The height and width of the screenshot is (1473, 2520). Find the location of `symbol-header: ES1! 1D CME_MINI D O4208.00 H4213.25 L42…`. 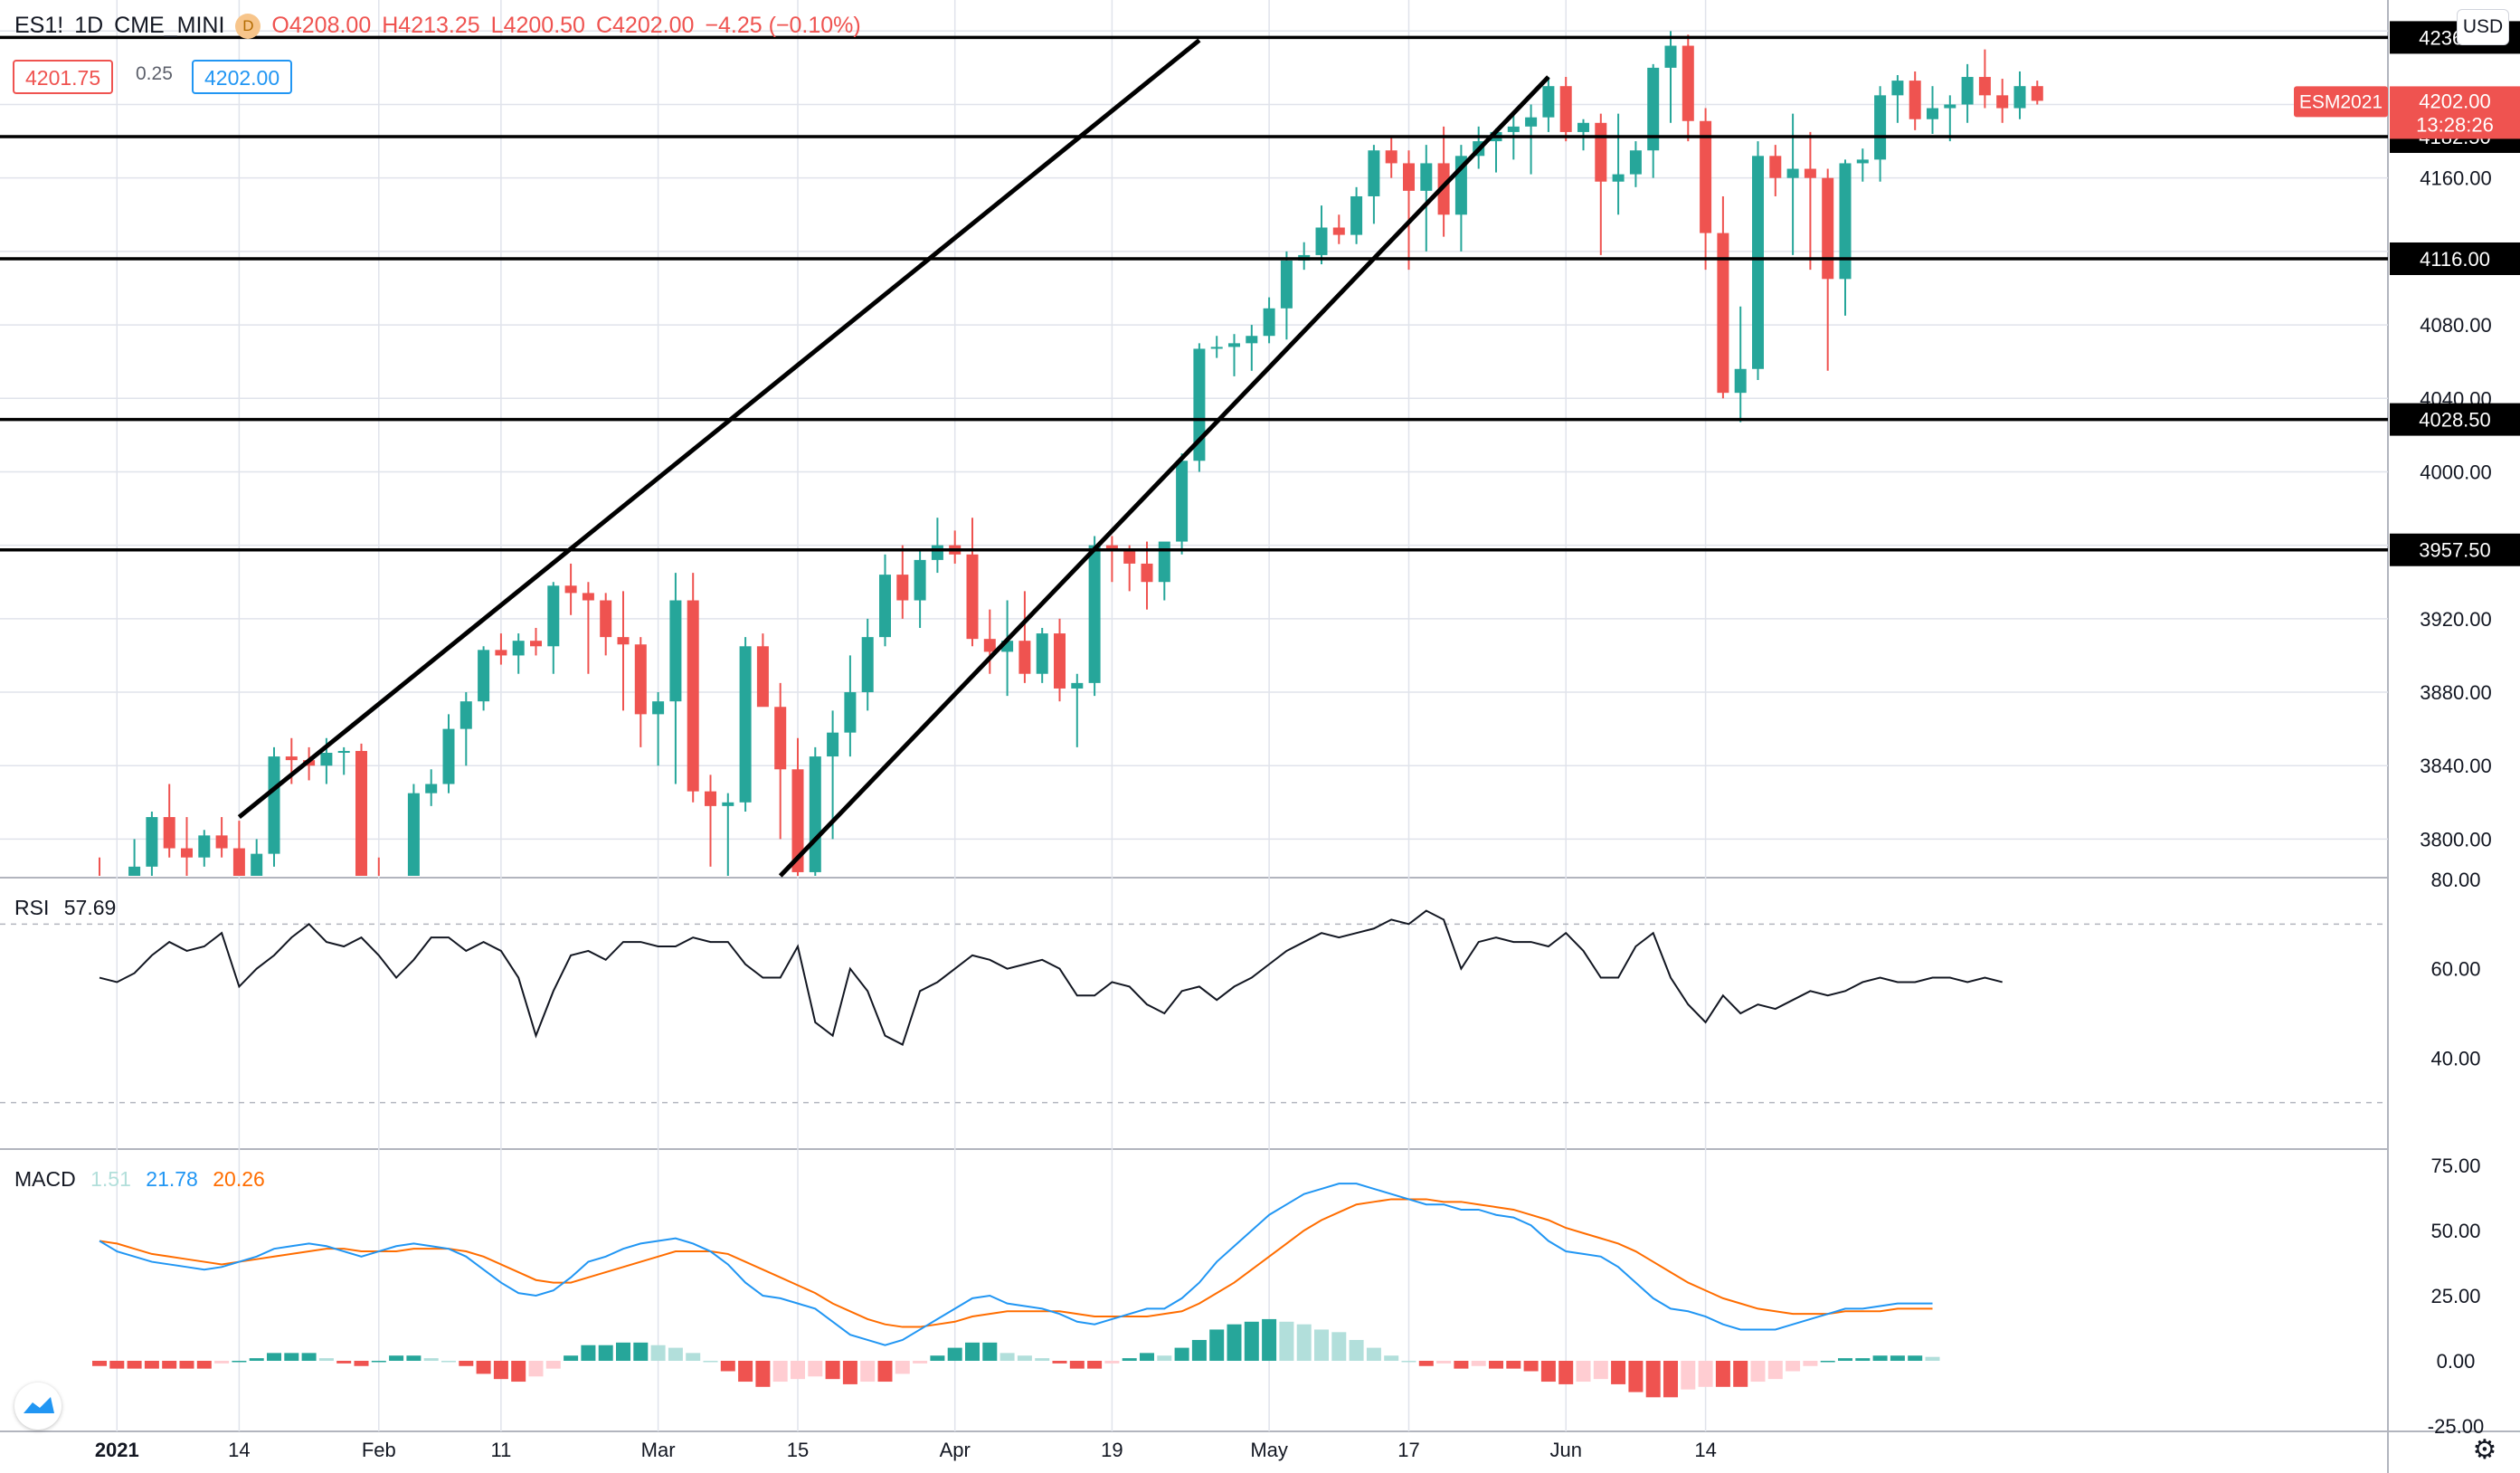

symbol-header: ES1! 1D CME_MINI D O4208.00 H4213.25 L42… is located at coordinates (438, 26).